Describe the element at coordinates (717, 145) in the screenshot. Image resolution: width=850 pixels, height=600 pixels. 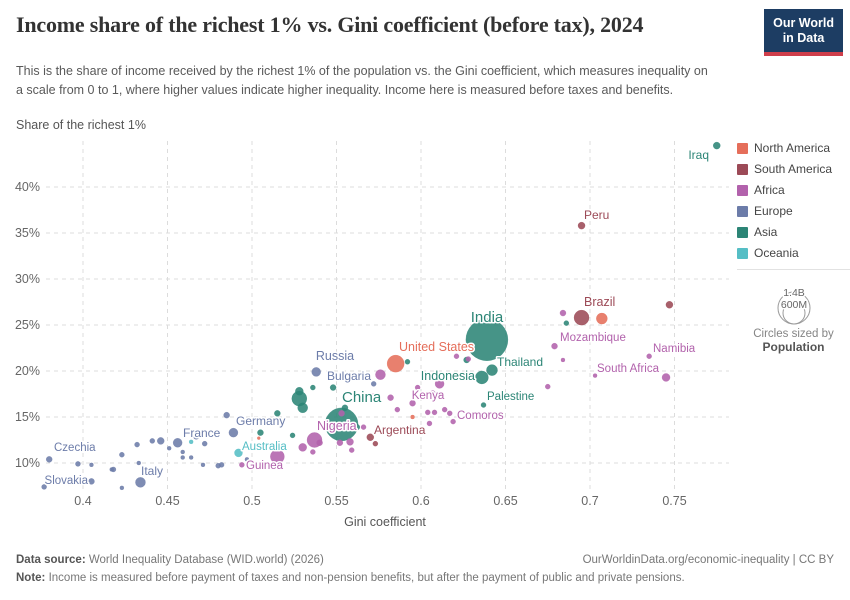
I see `data-point-iraq` at that location.